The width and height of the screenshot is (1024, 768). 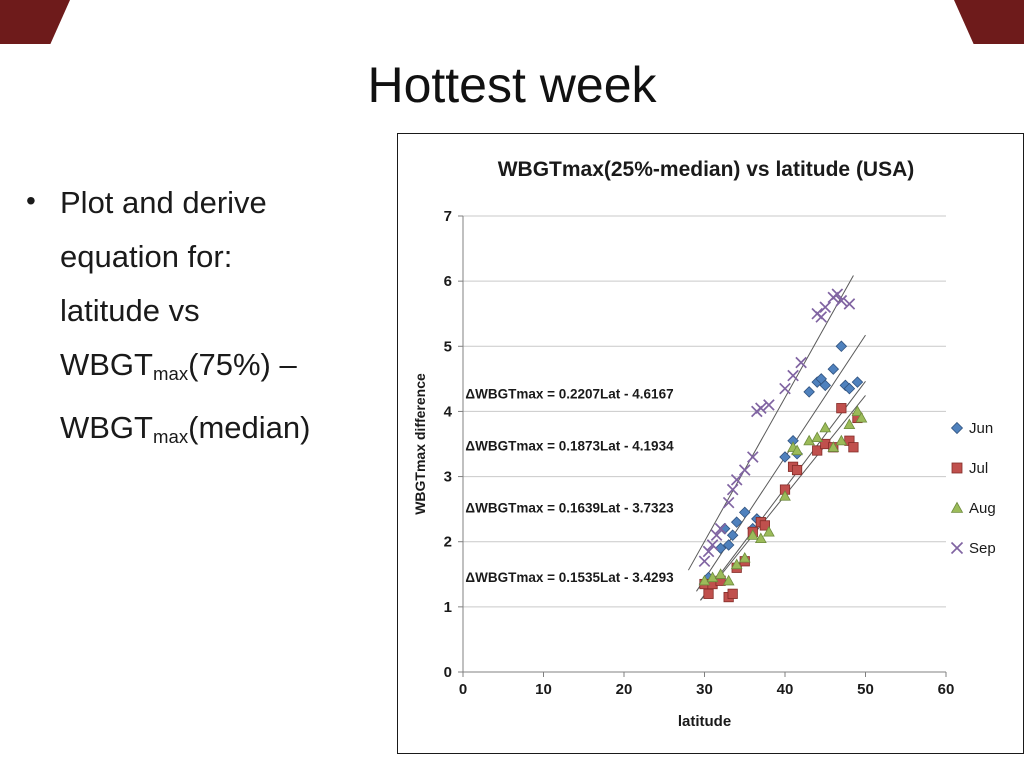 What do you see at coordinates (447, 477) in the screenshot?
I see `svg-text: 3` at bounding box center [447, 477].